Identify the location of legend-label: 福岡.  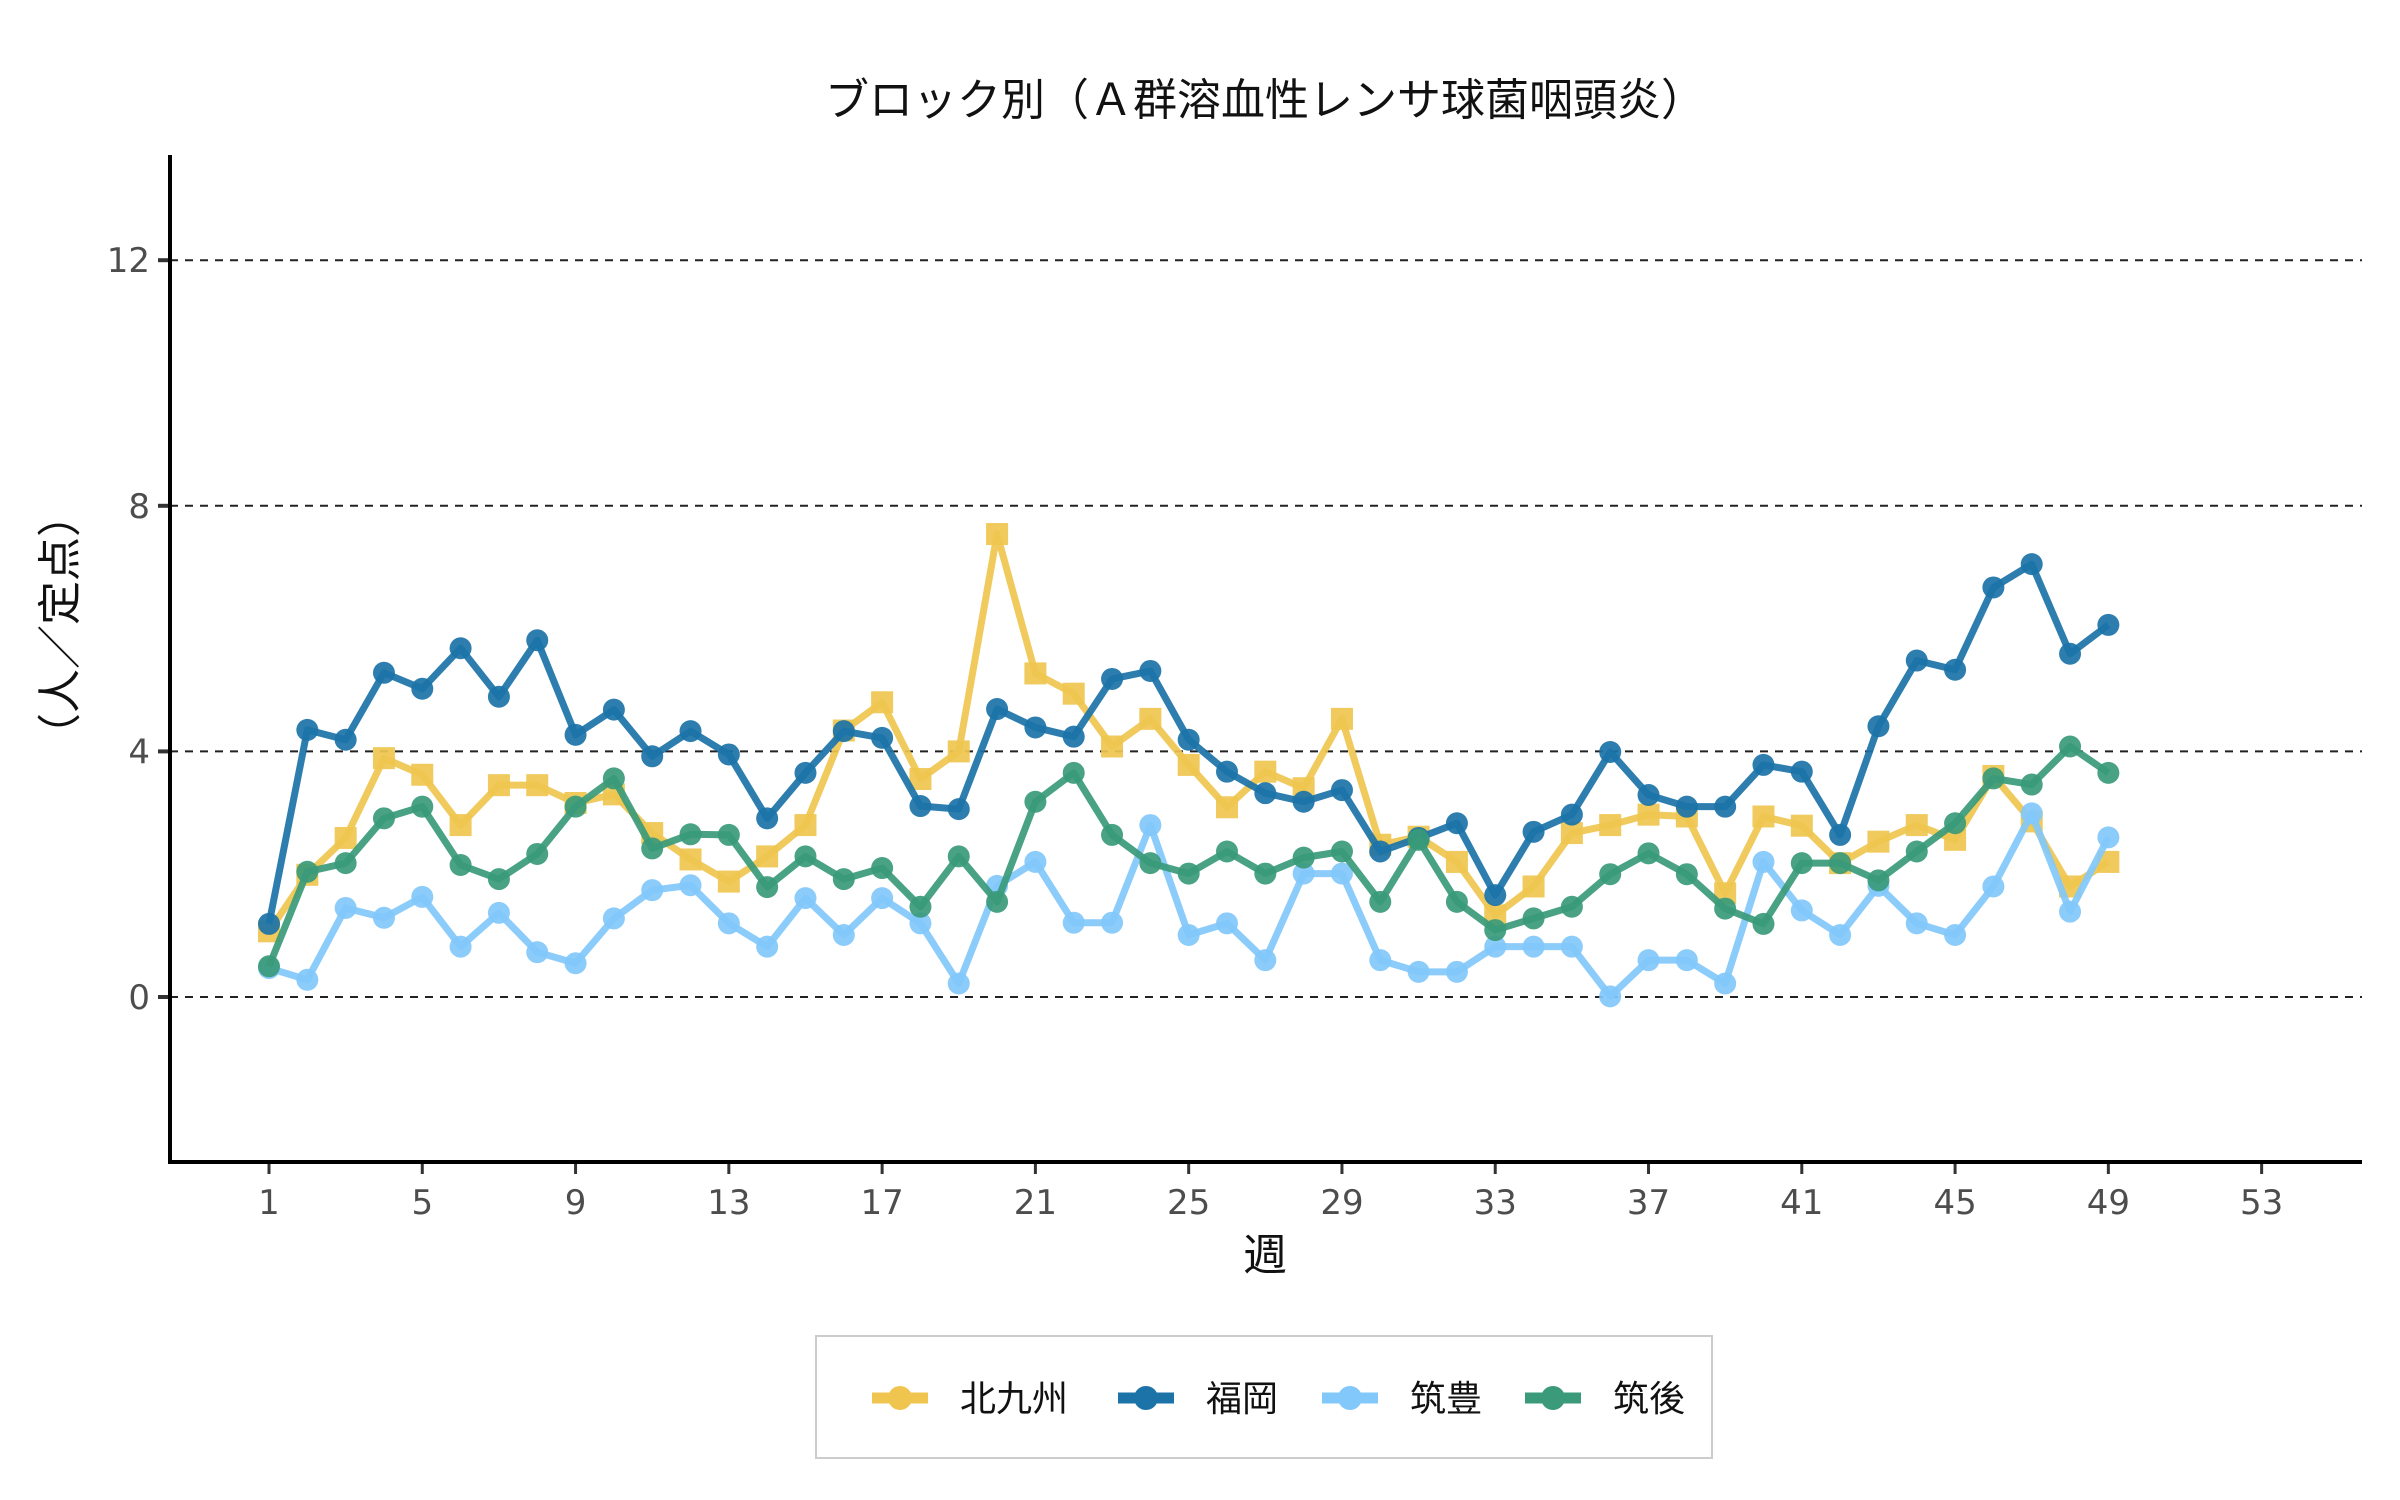
(1242, 1399).